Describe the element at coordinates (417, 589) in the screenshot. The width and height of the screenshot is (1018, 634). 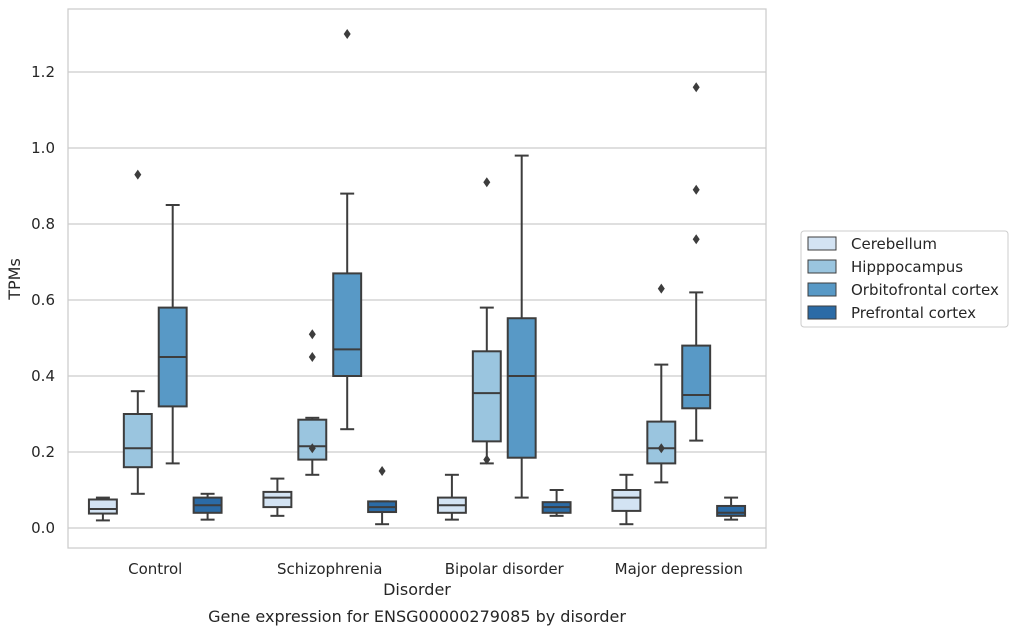
I see `x-axis-label: Disorder` at that location.